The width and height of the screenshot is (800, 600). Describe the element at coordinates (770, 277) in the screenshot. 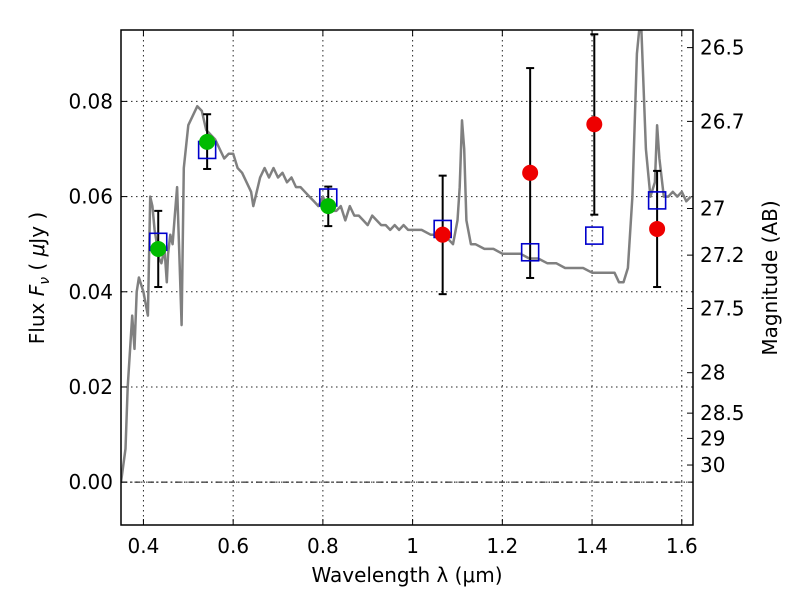

I see `y-axis-right-title: Magnitude (AB)` at that location.